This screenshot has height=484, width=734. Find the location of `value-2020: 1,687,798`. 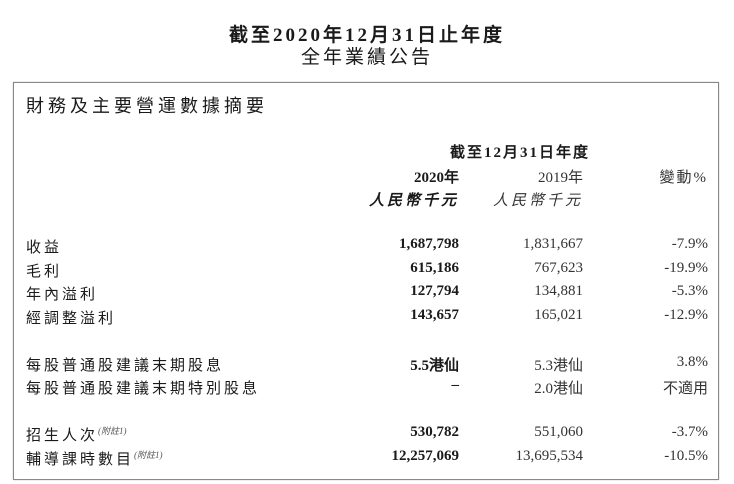

value-2020: 1,687,798 is located at coordinates (429, 244).